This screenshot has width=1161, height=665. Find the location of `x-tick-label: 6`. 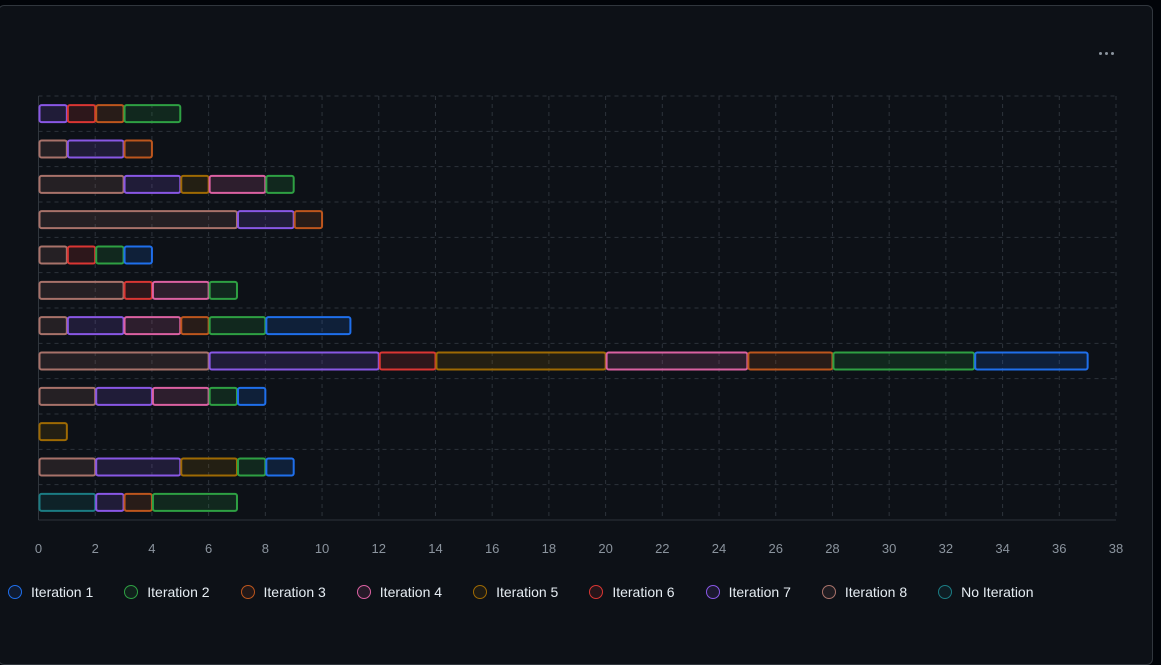

x-tick-label: 6 is located at coordinates (208, 548).